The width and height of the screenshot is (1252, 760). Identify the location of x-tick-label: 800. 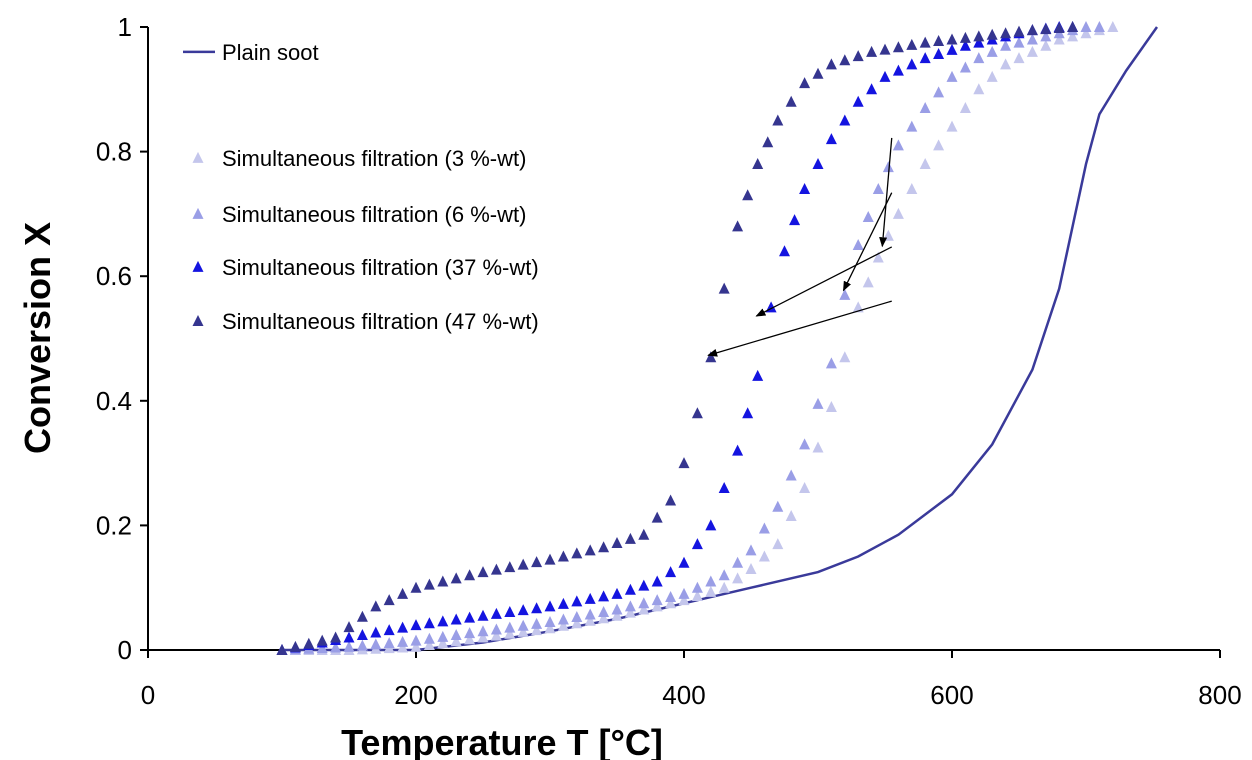
(1219, 695).